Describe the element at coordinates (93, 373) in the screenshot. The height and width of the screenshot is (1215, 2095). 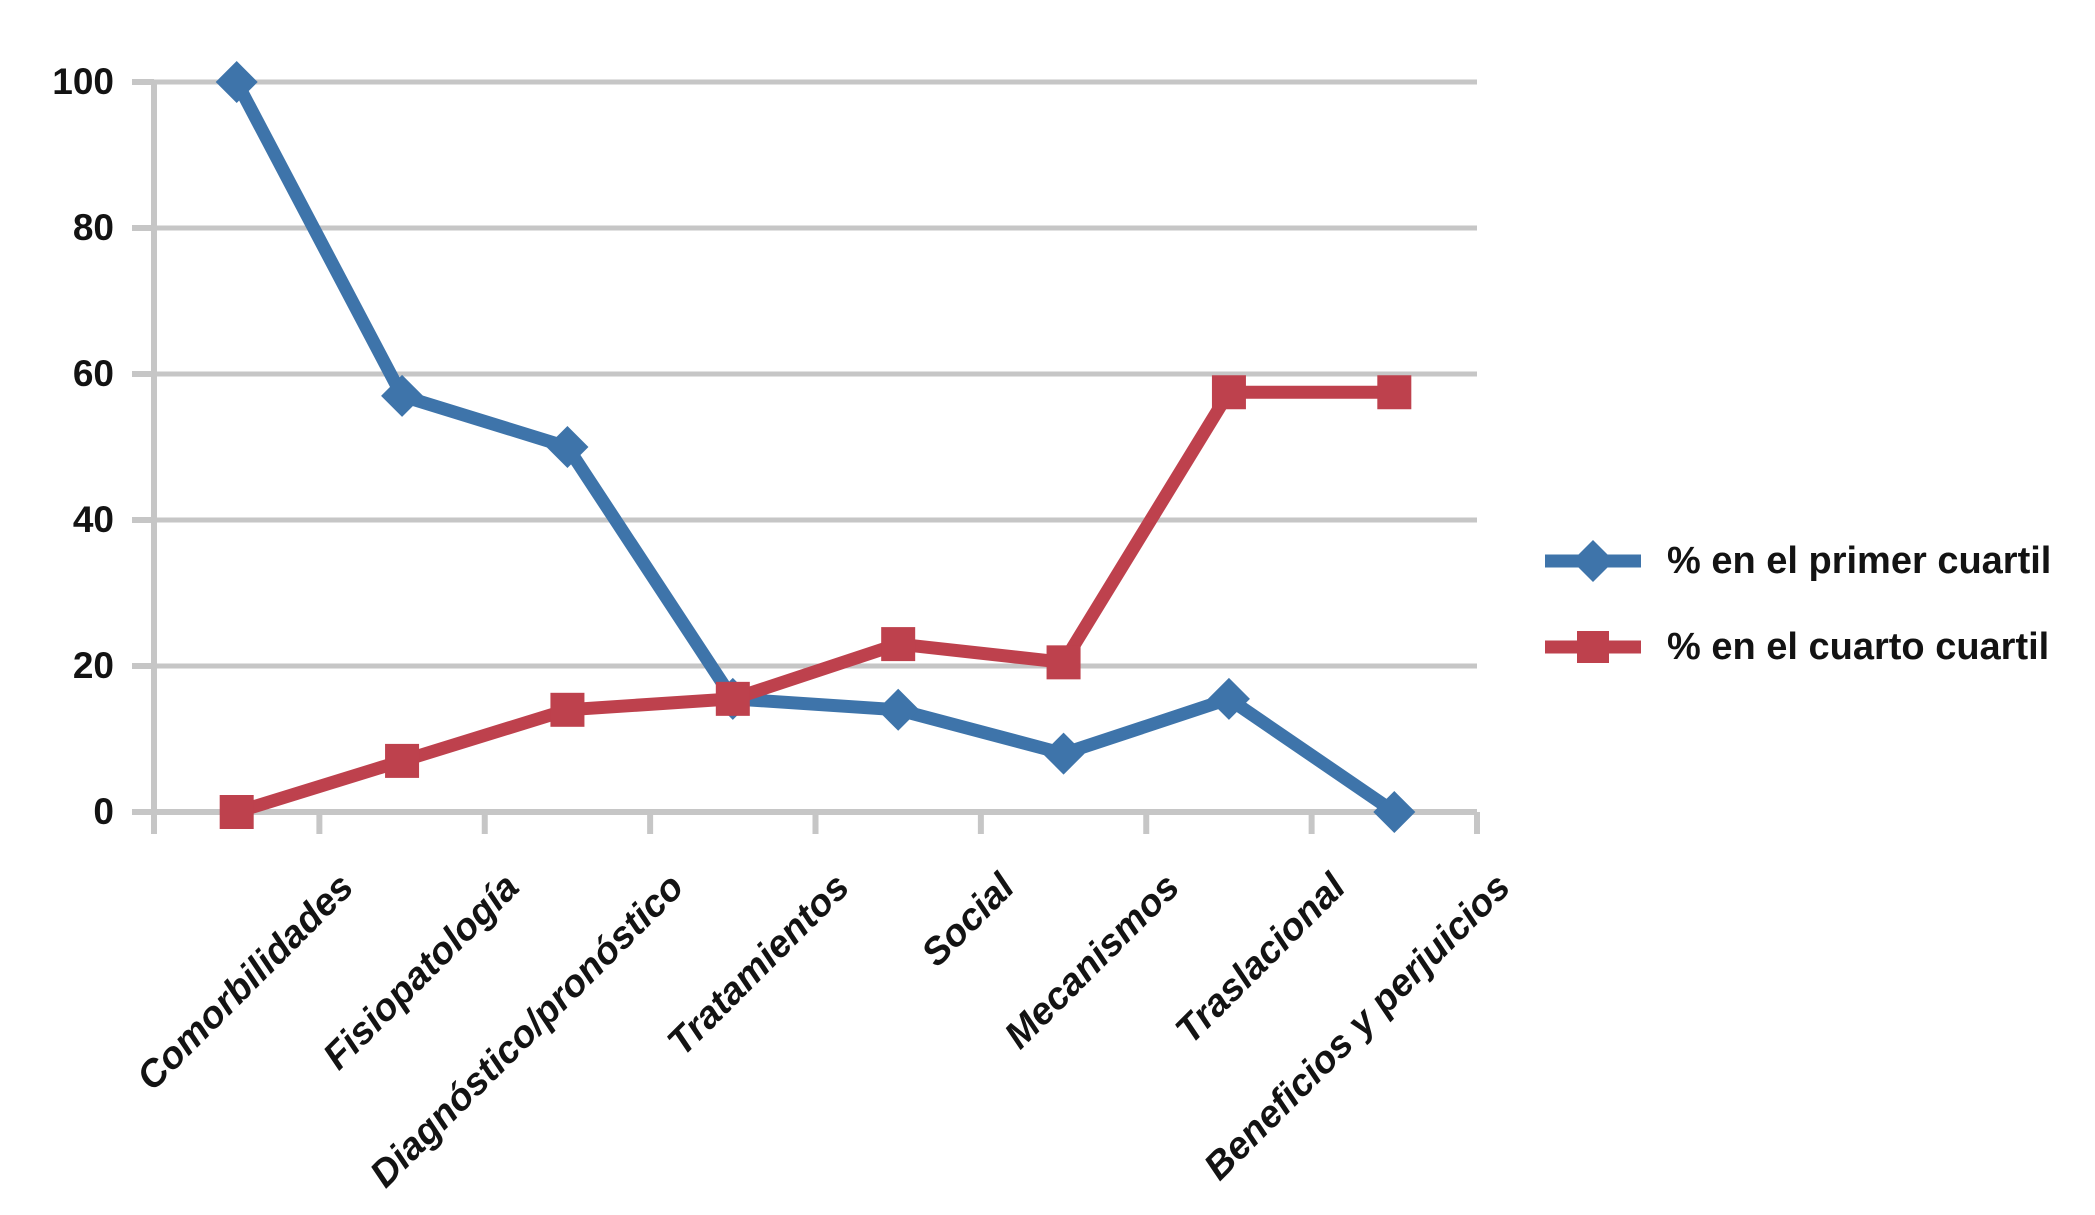
I see `y-axis-tick-label: 60` at that location.